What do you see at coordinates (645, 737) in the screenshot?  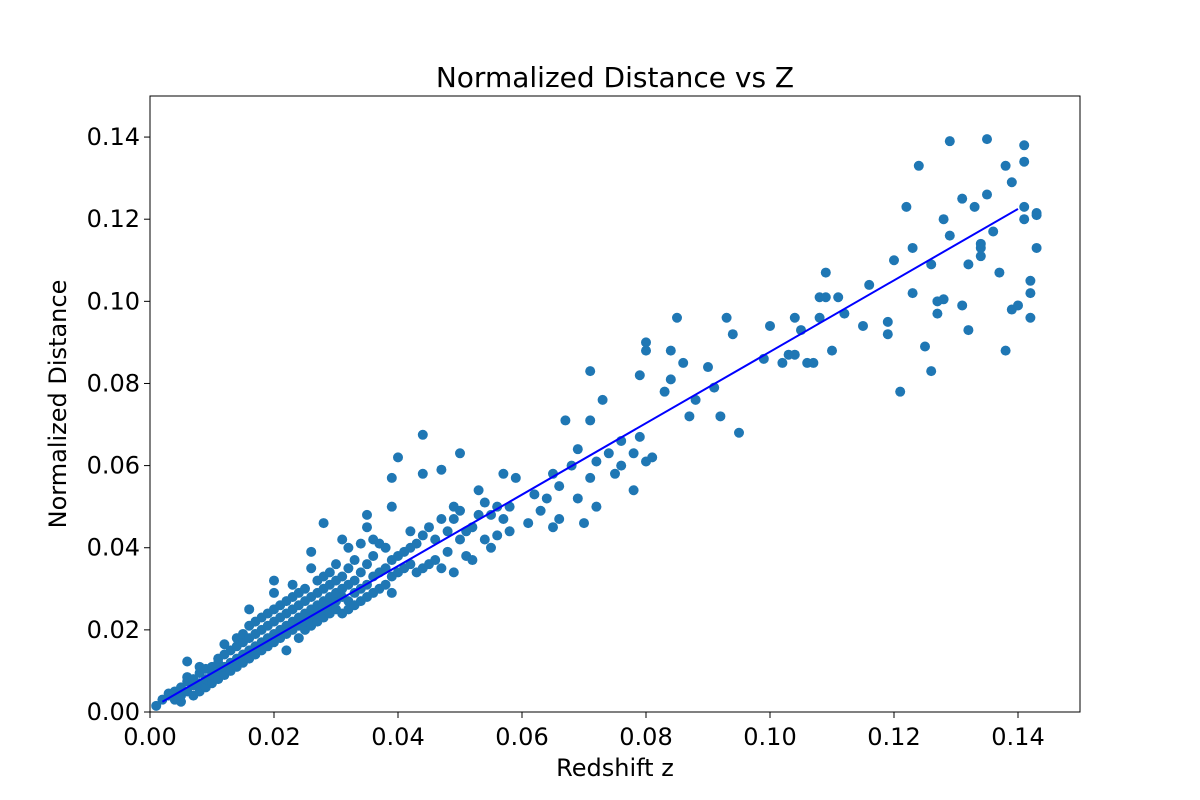 I see `x-tick-label: 0.08` at bounding box center [645, 737].